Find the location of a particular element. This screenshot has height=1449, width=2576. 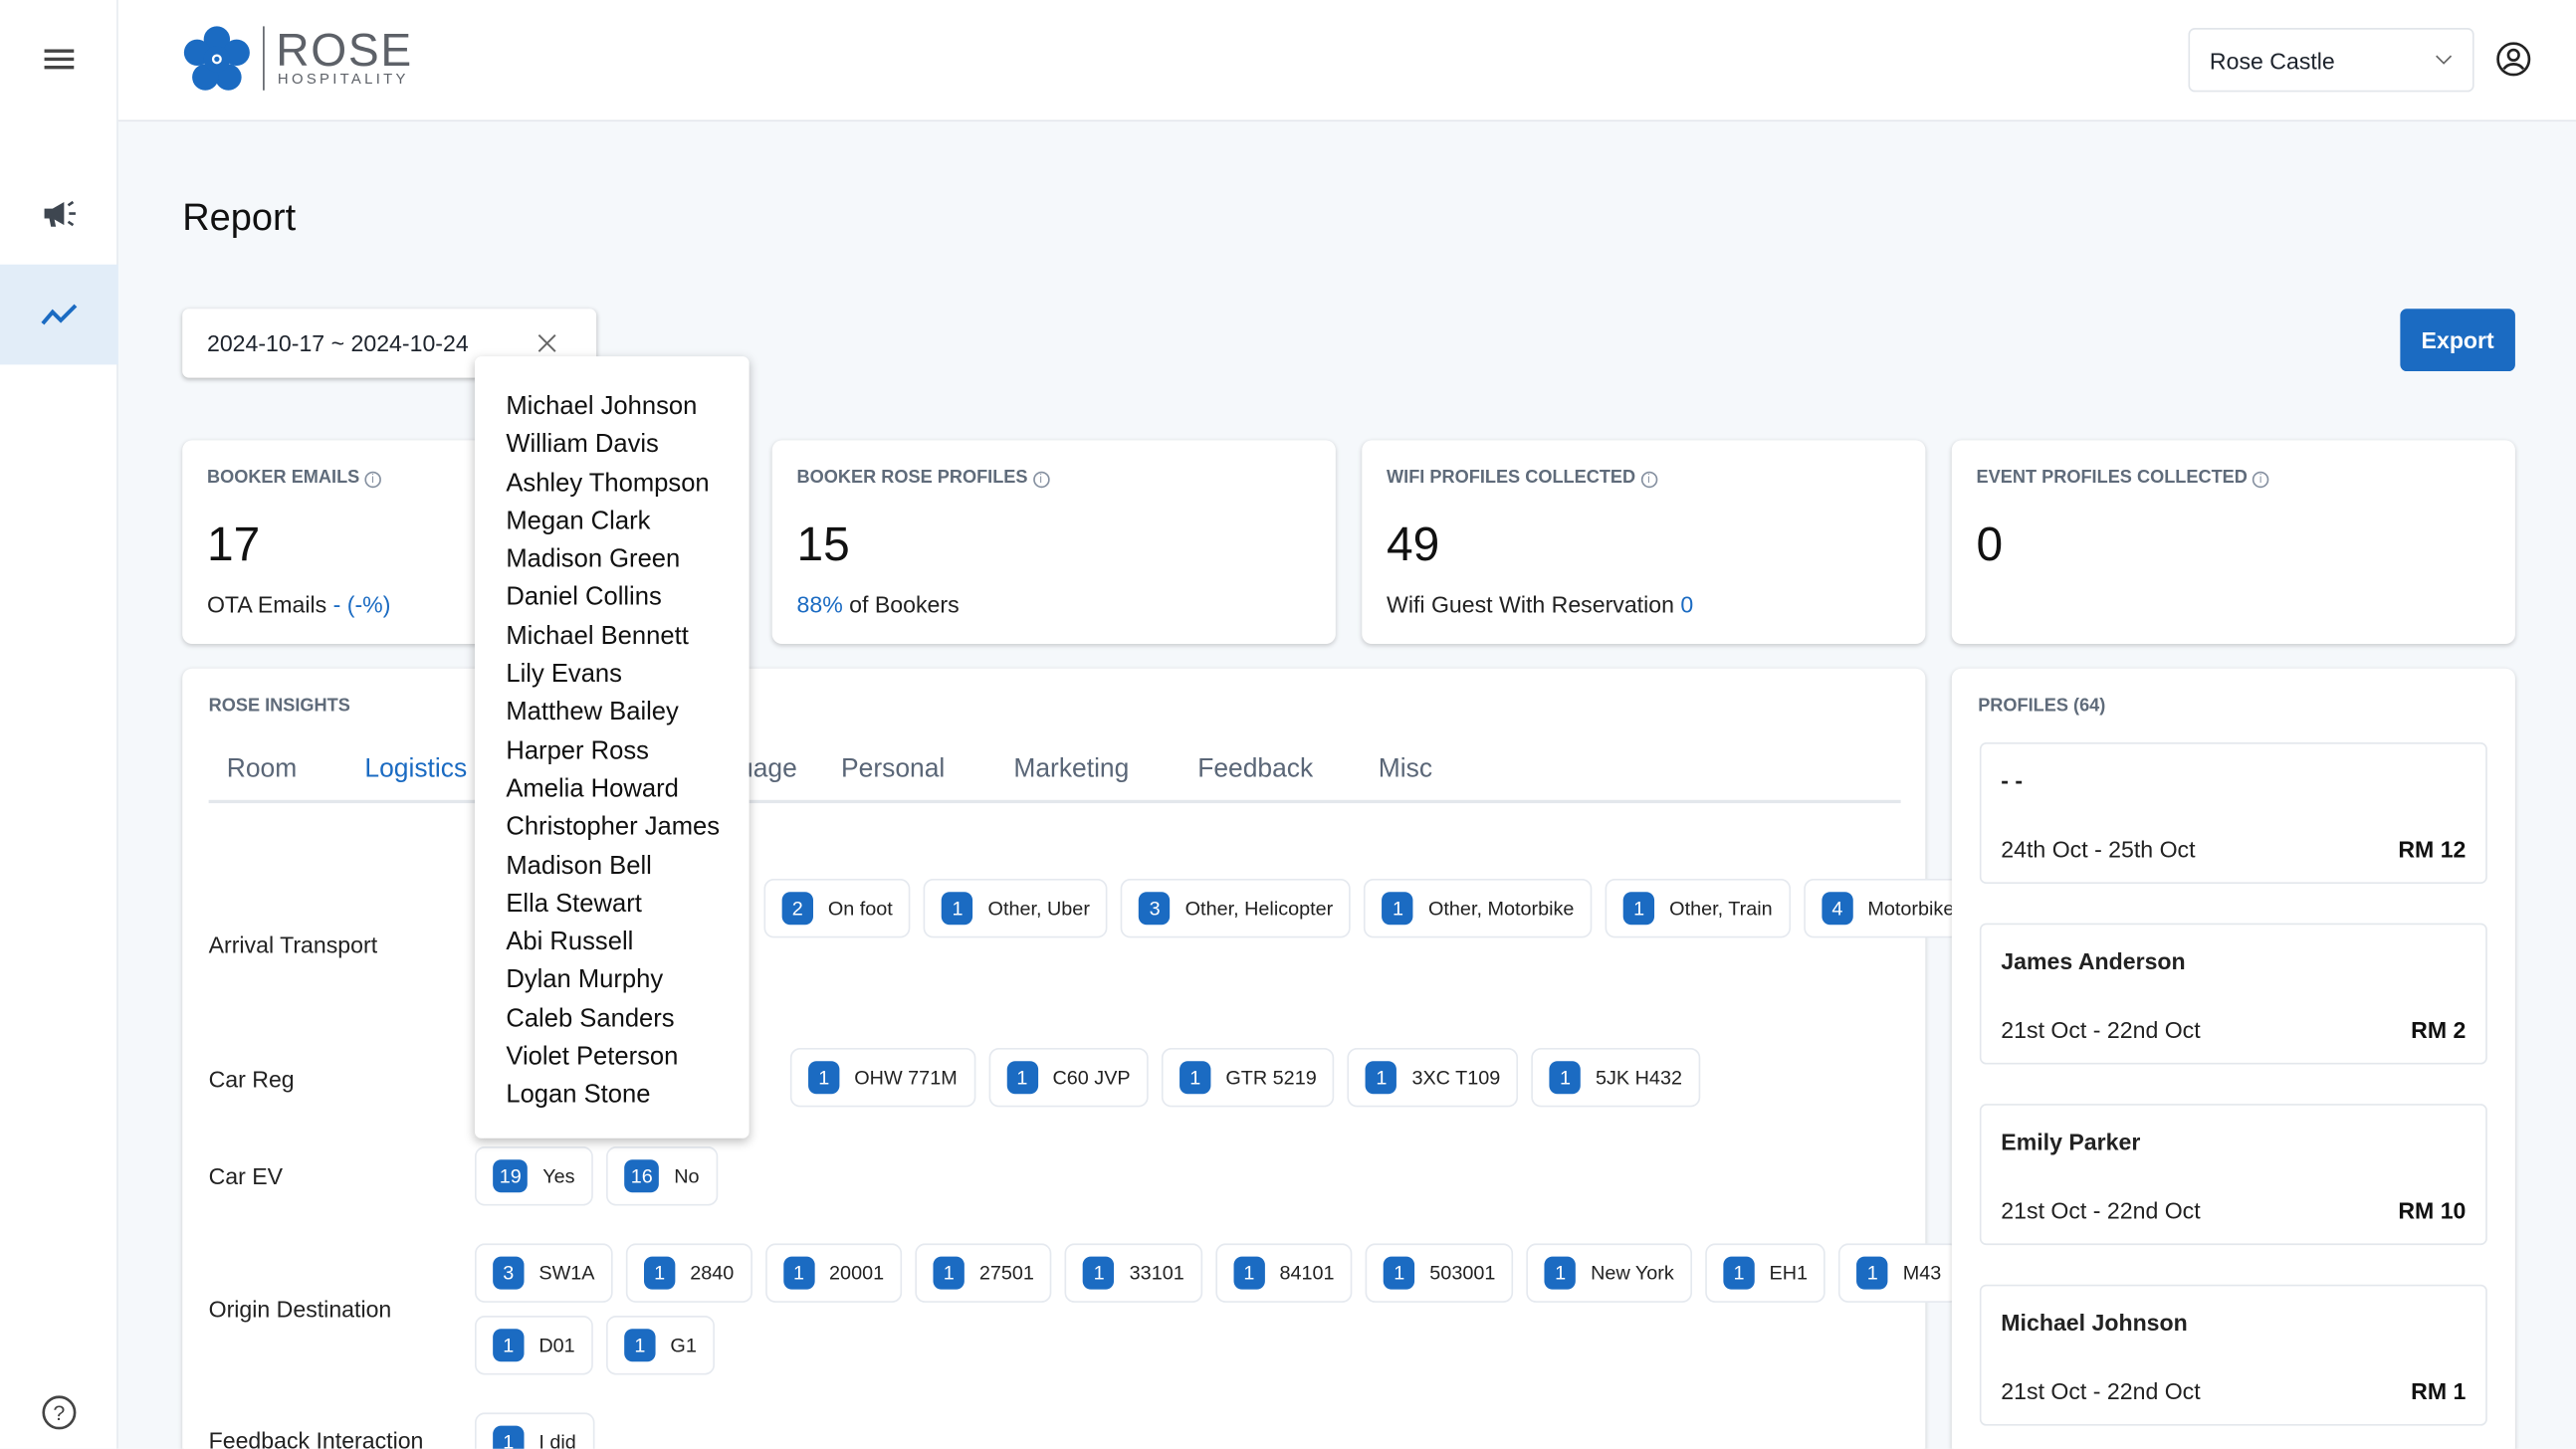

insight-chip: 1 503001 is located at coordinates (1439, 1273).